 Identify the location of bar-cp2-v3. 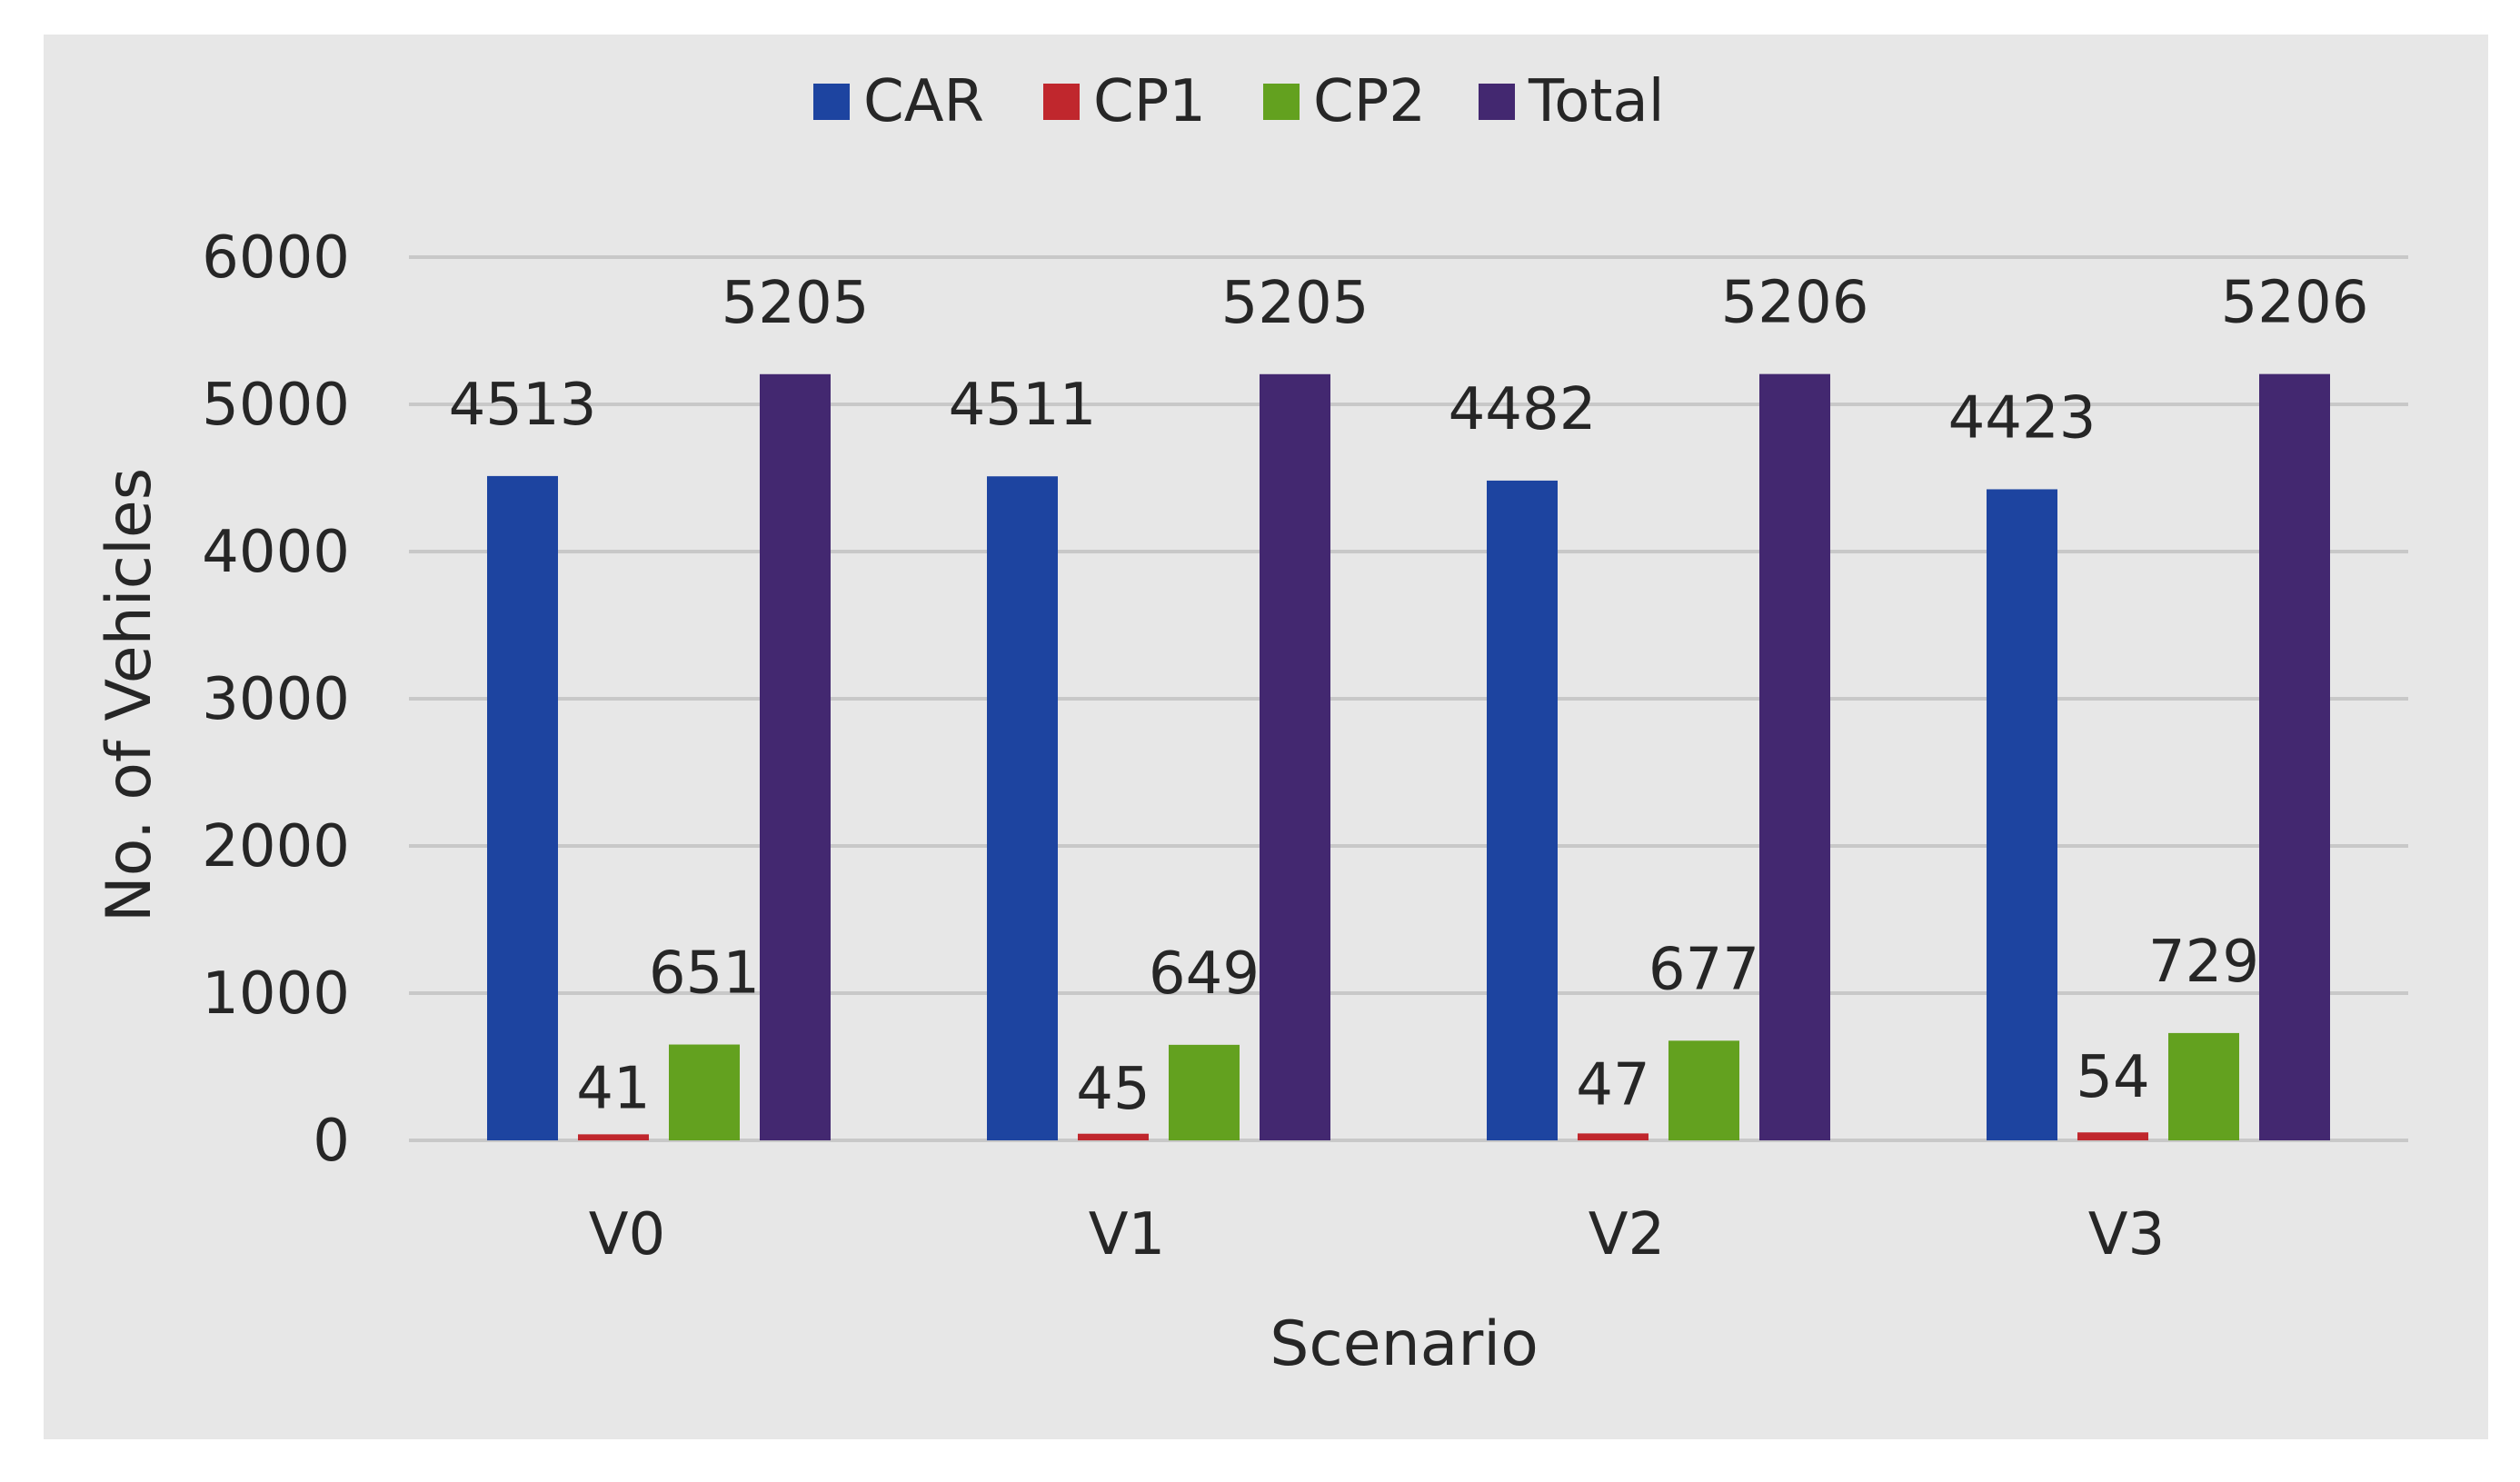
(2203, 1086).